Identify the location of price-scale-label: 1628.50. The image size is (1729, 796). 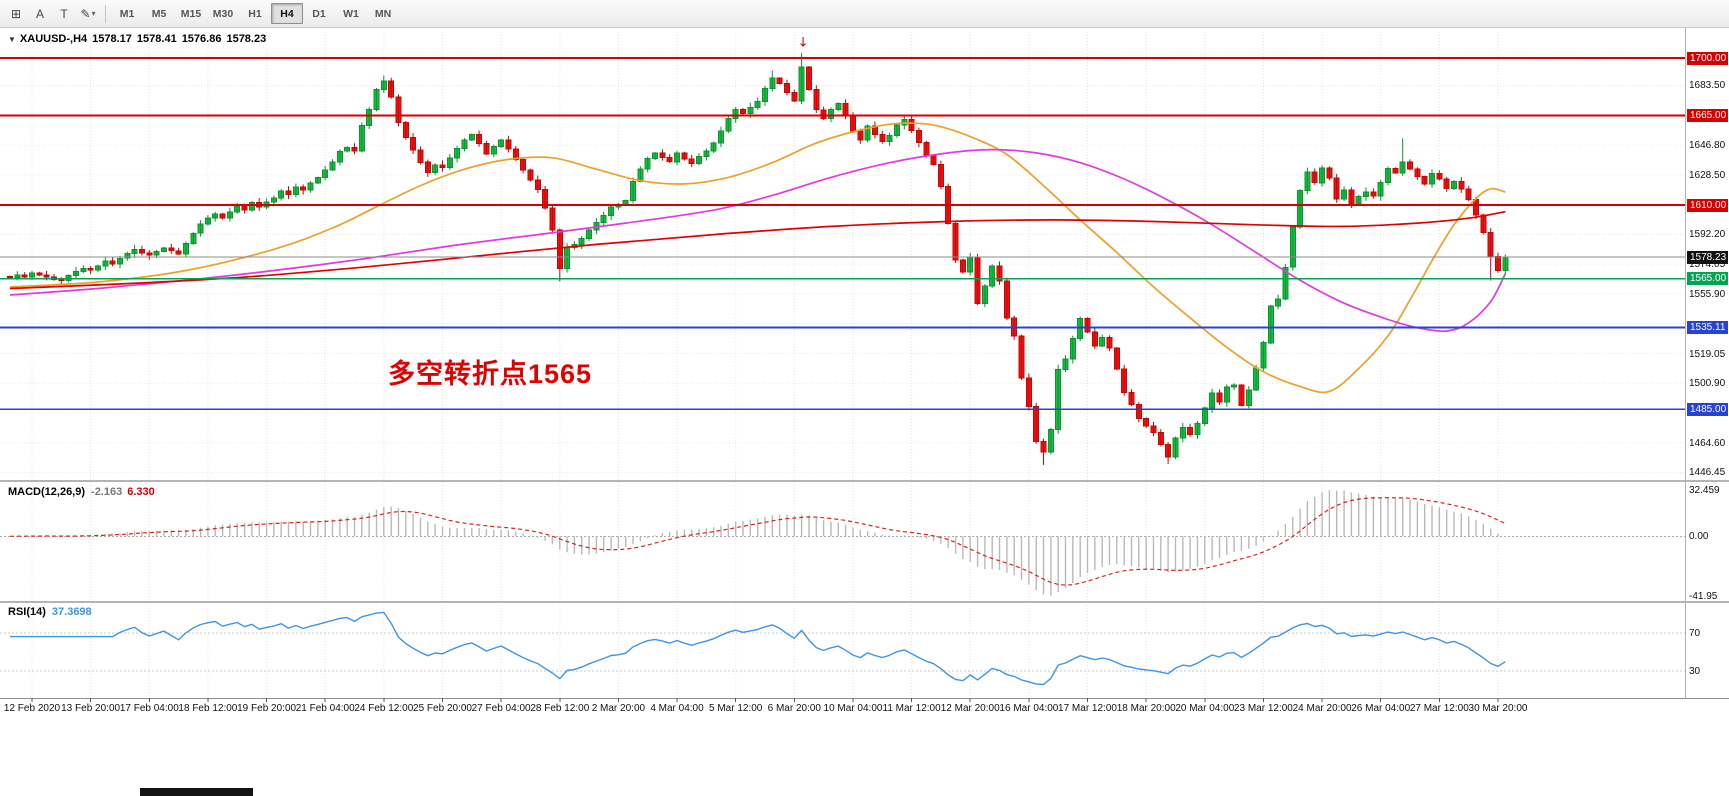
(1707, 175).